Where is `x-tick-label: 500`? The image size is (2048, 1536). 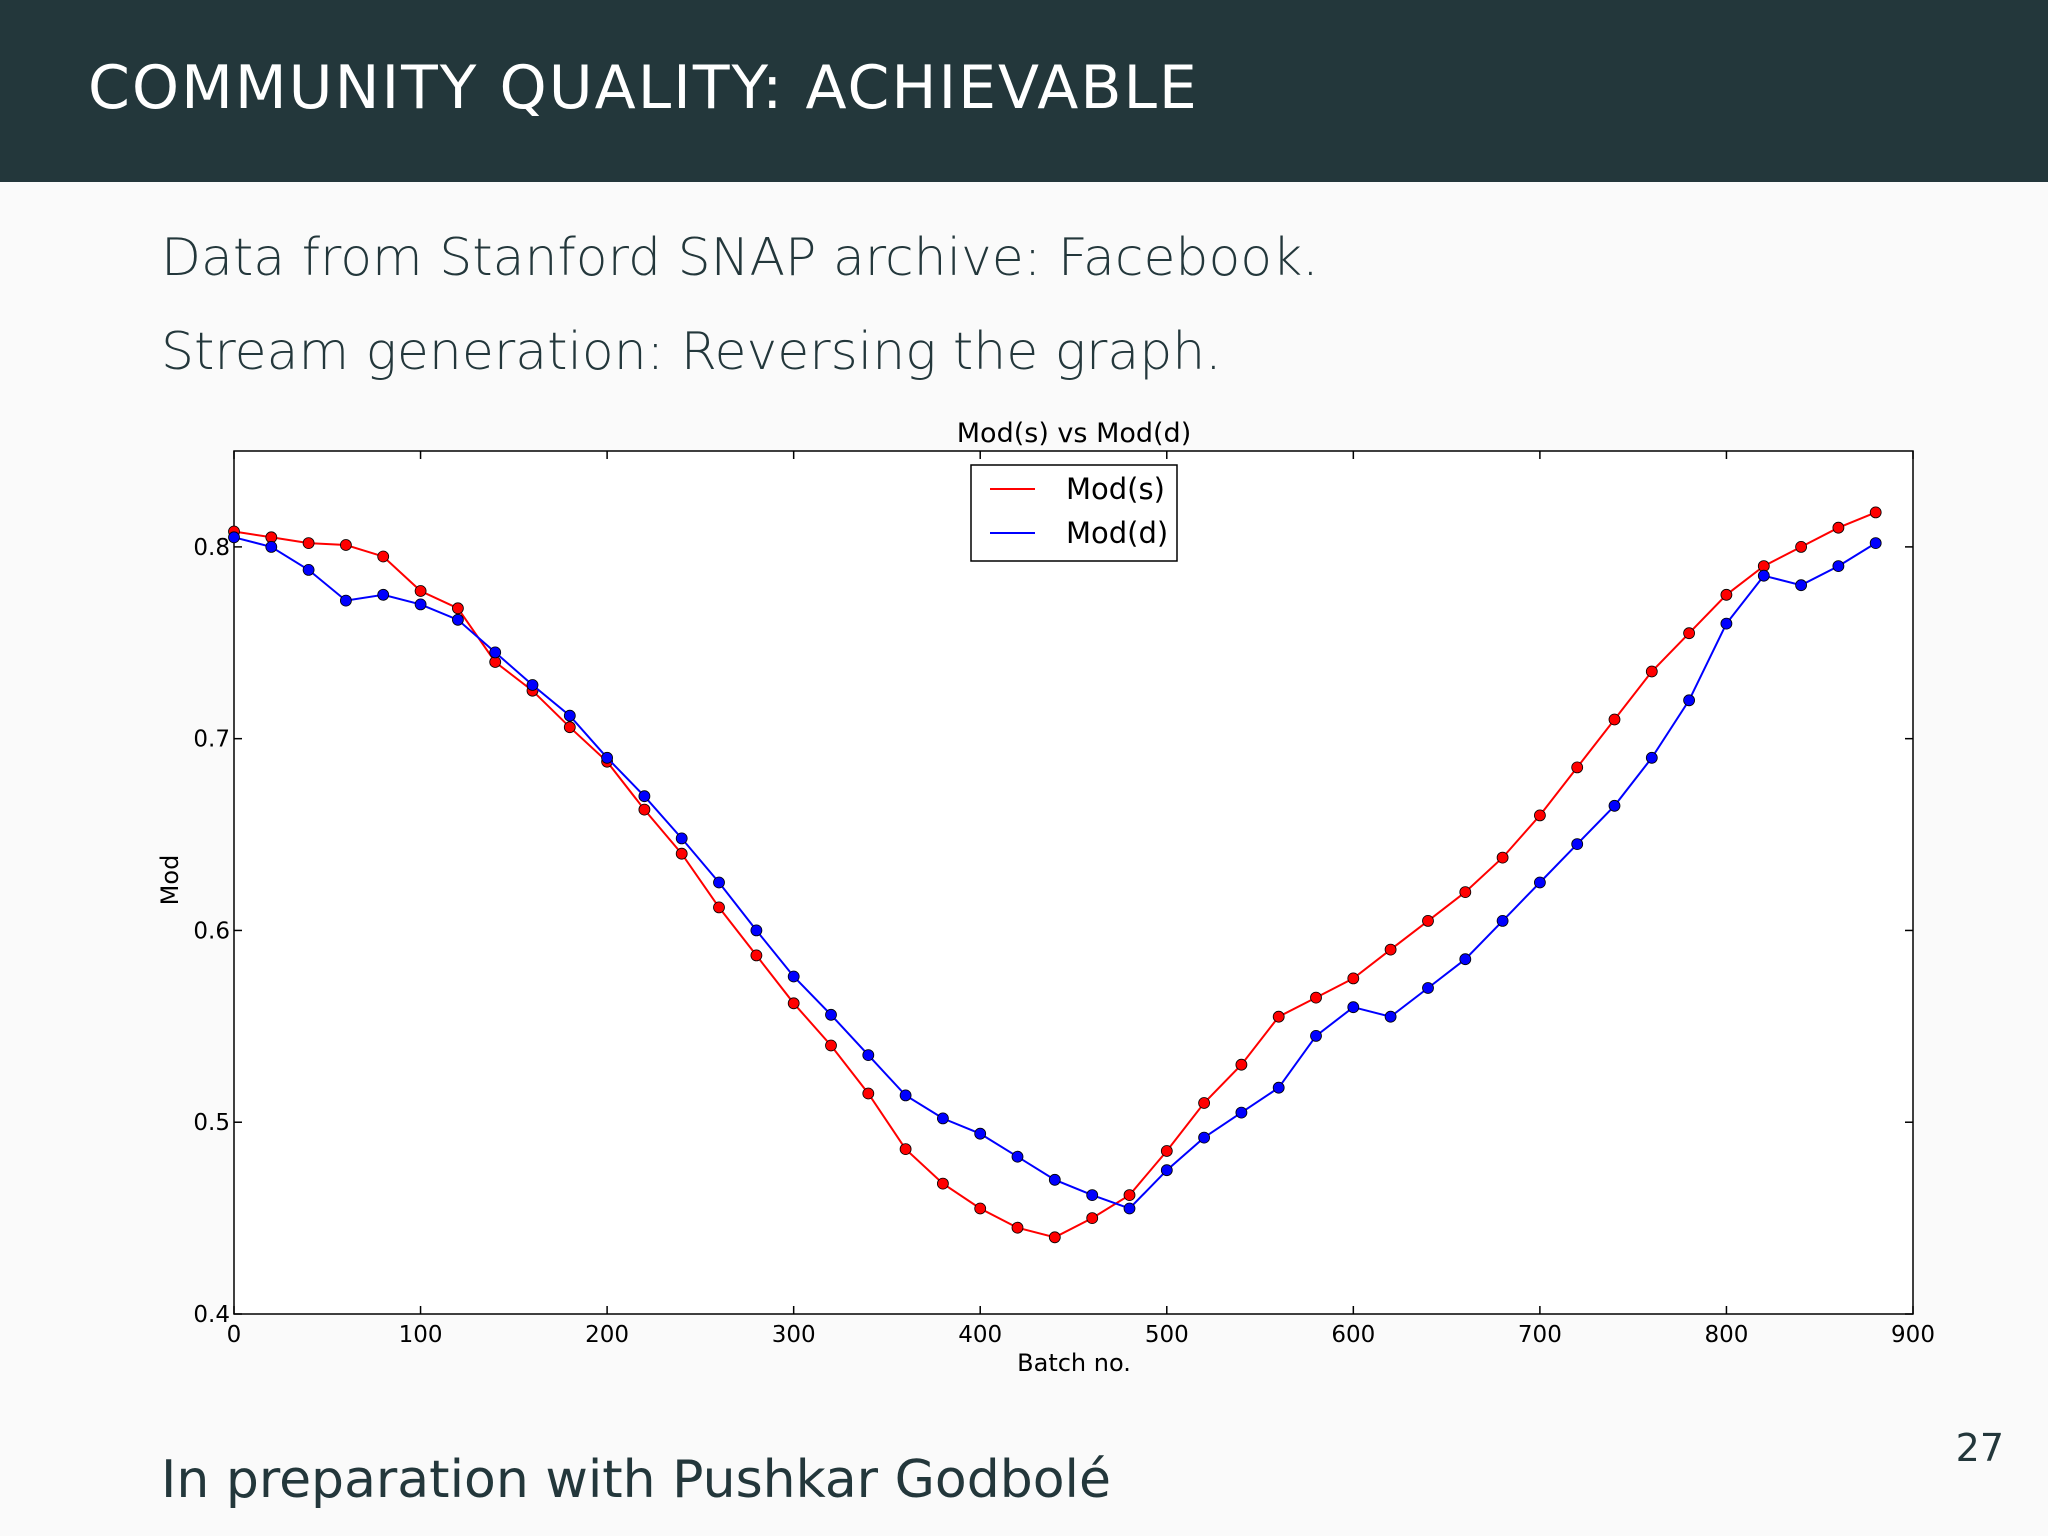
x-tick-label: 500 is located at coordinates (1167, 1335).